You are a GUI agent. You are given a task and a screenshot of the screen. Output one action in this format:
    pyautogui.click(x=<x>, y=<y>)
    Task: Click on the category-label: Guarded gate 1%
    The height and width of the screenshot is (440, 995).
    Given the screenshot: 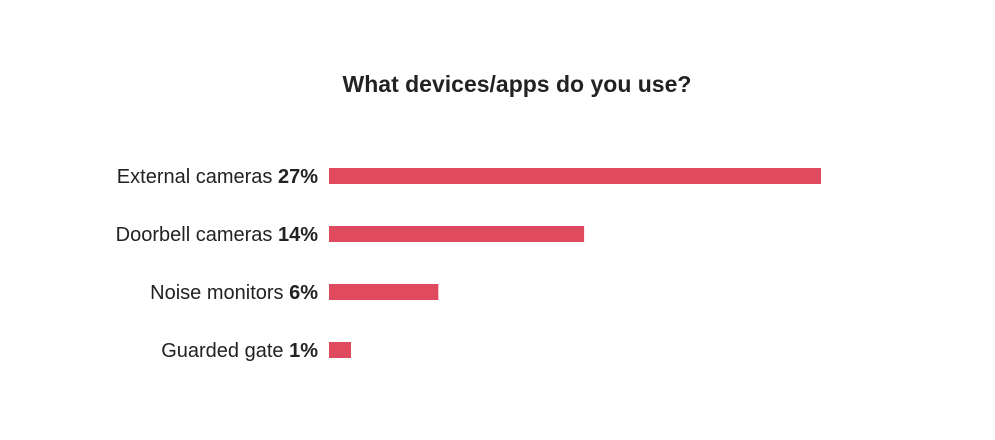 What is the action you would take?
    pyautogui.click(x=239, y=351)
    